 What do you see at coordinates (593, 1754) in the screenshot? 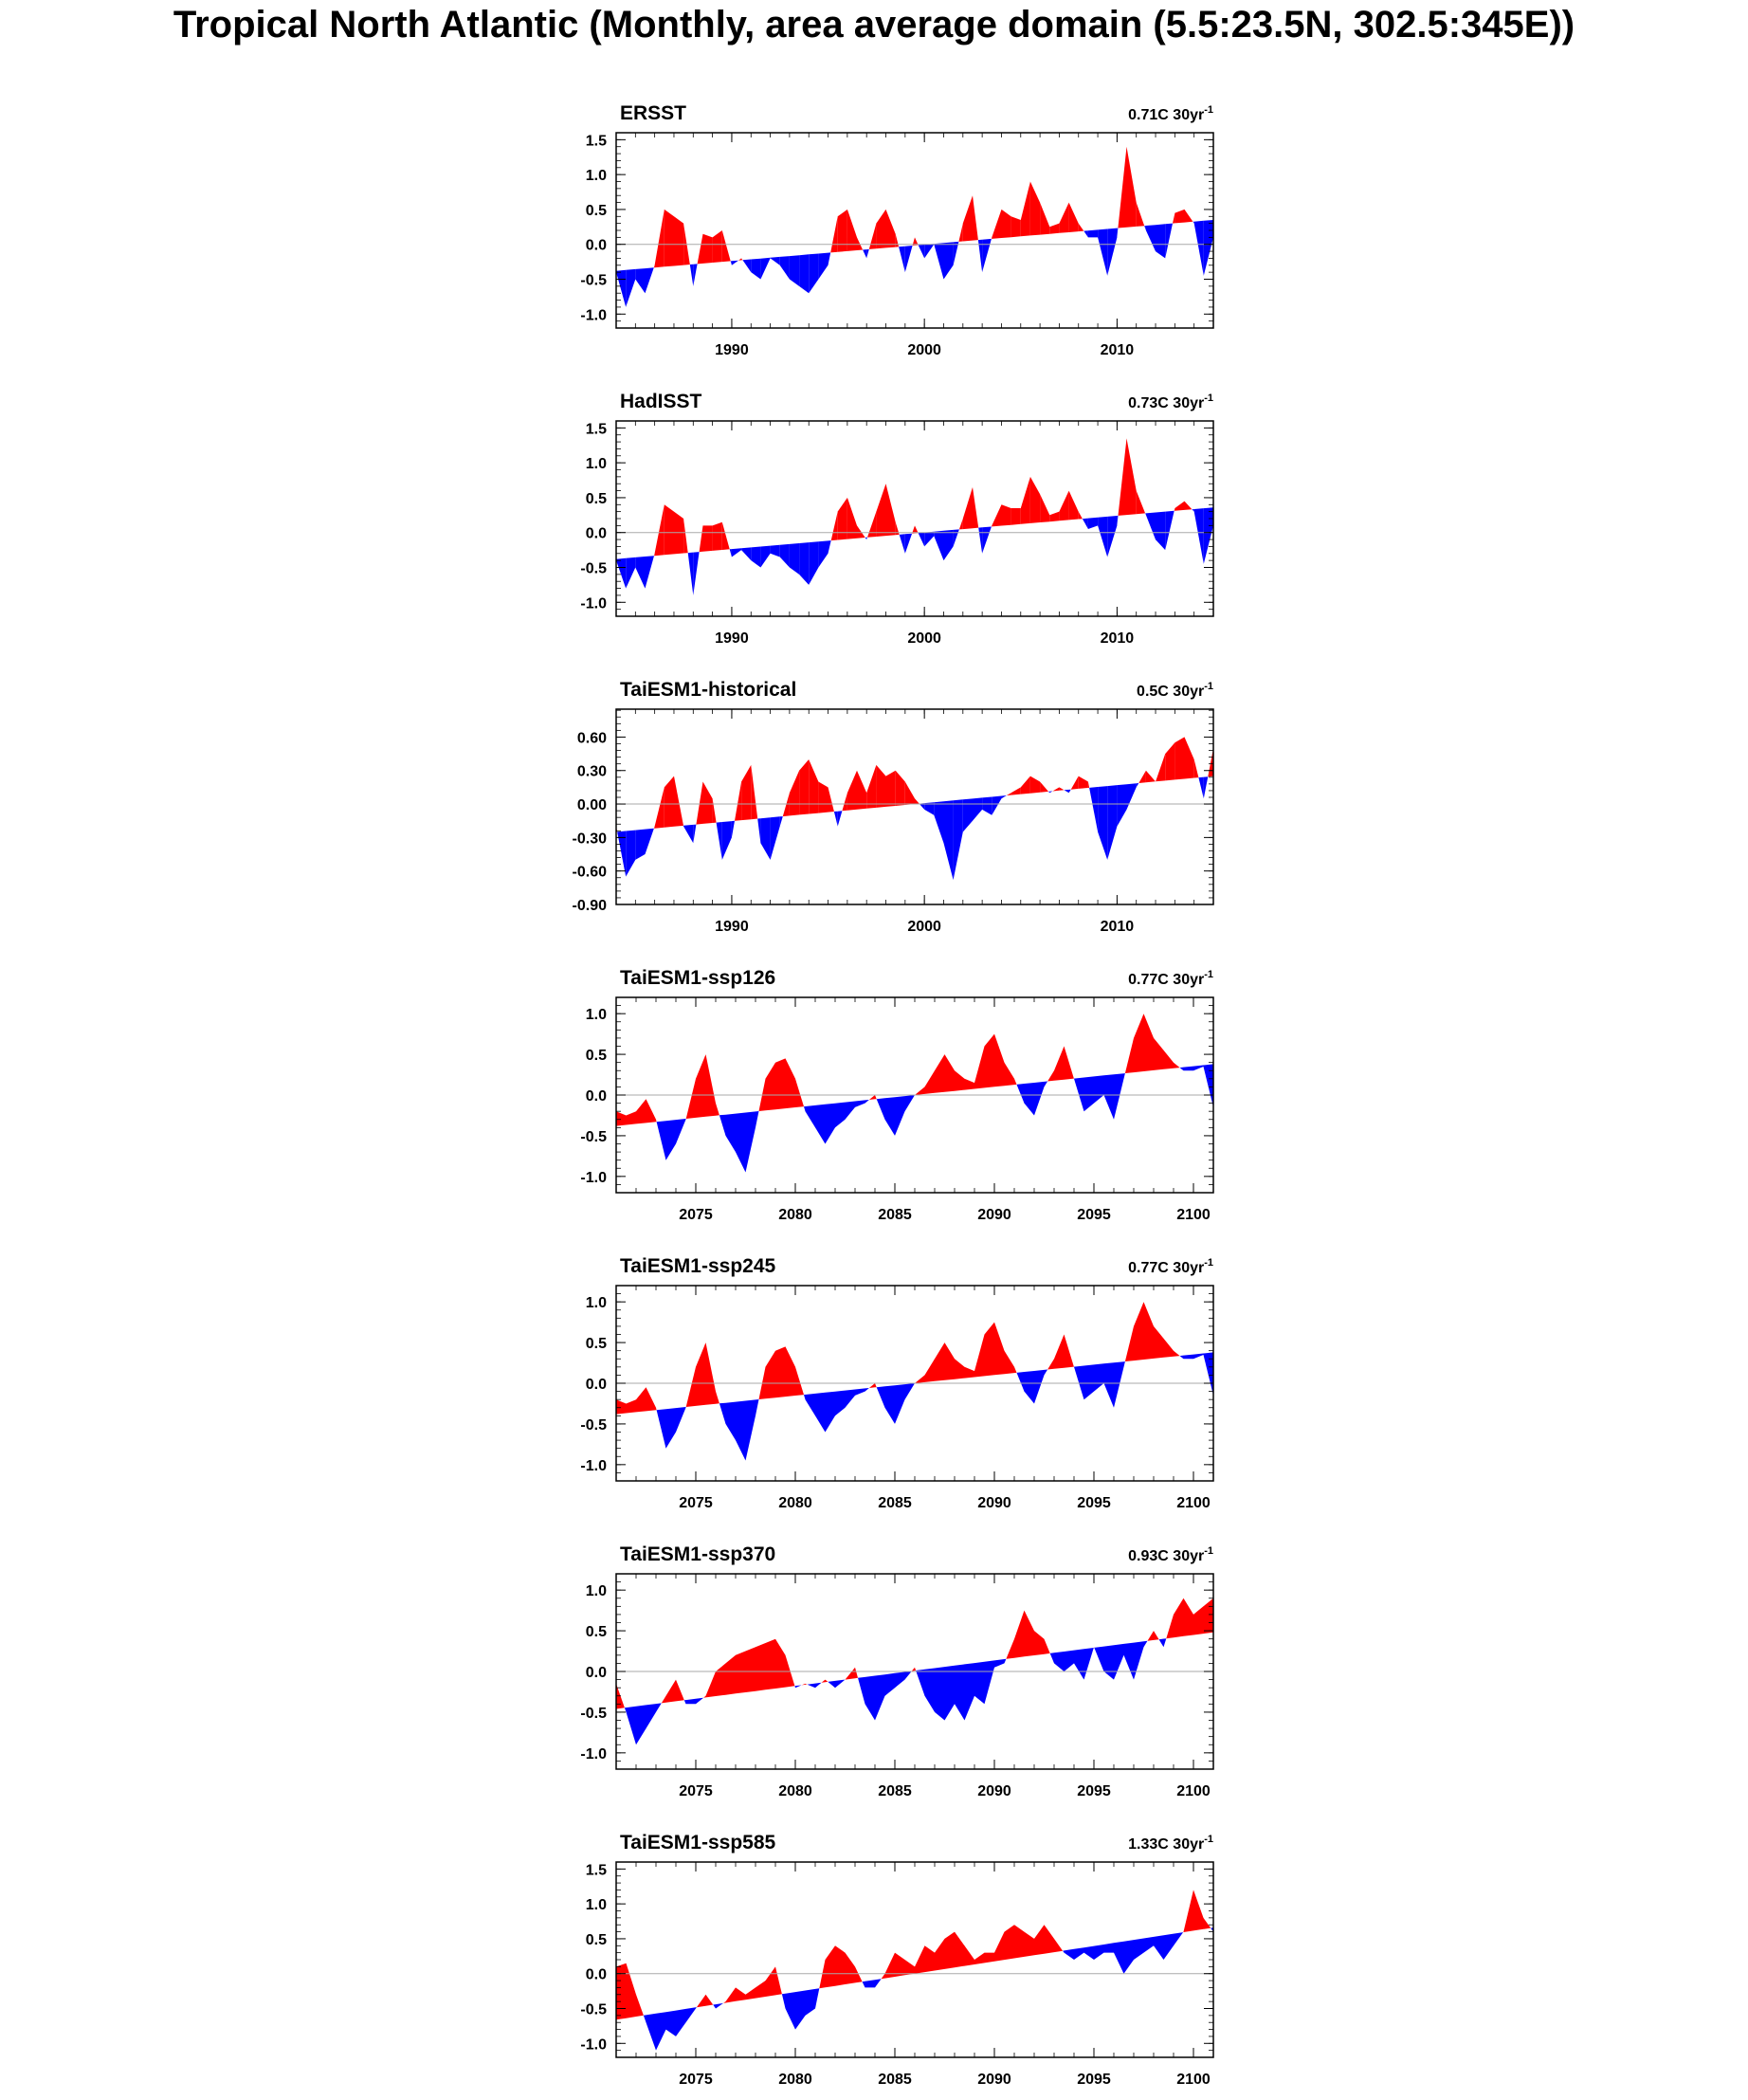
I see `y-tick-label: -1.0` at bounding box center [593, 1754].